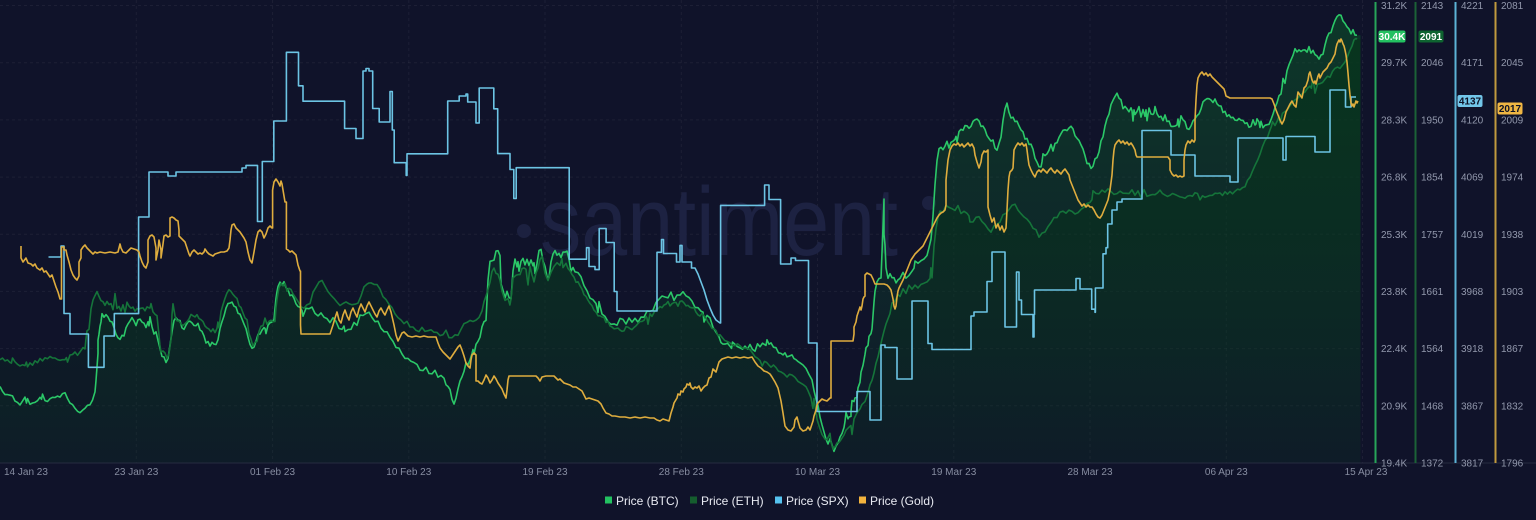 The width and height of the screenshot is (1536, 520). What do you see at coordinates (817, 472) in the screenshot?
I see `svg-text: 10 Mar 23` at bounding box center [817, 472].